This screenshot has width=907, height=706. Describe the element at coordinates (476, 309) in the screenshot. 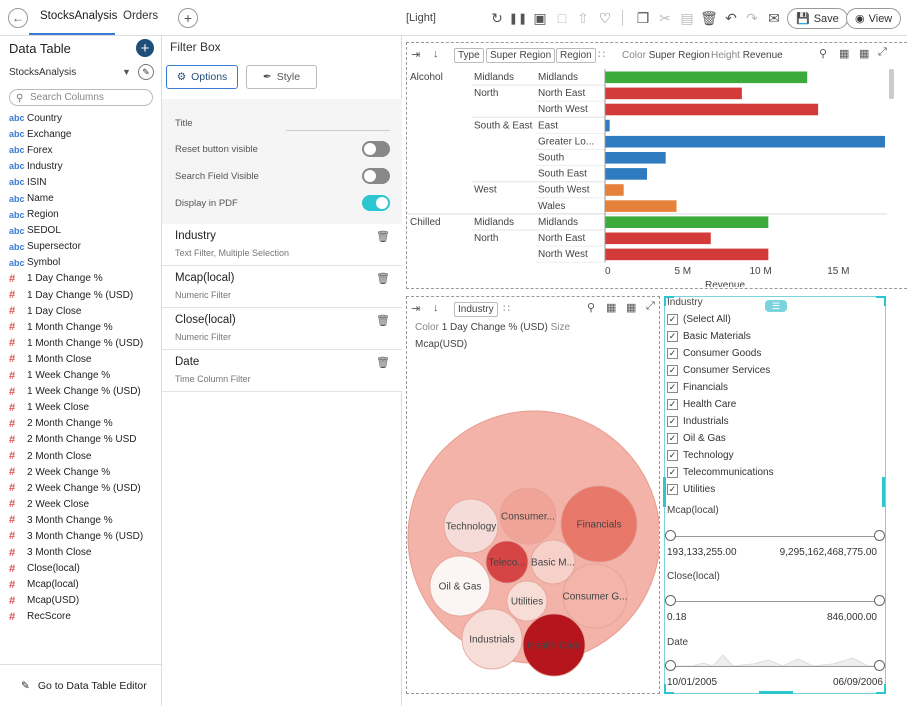

I see `industry-chip: Industry` at that location.